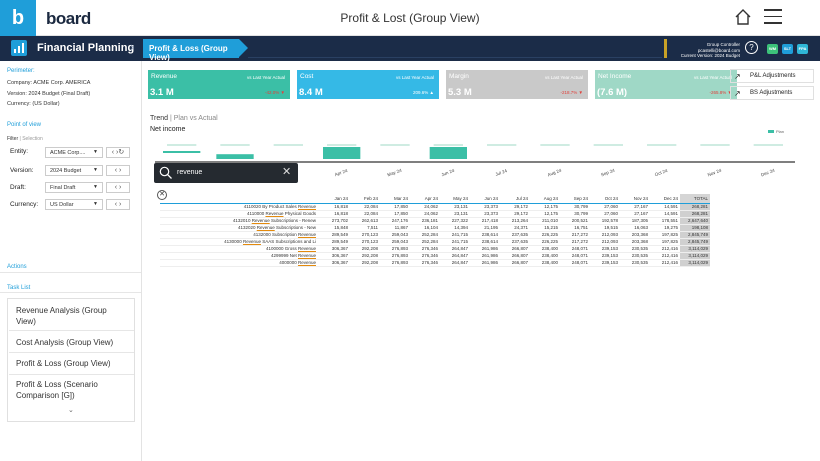  Describe the element at coordinates (545, 221) in the screenshot. I see `value-cell: 211,010` at that location.